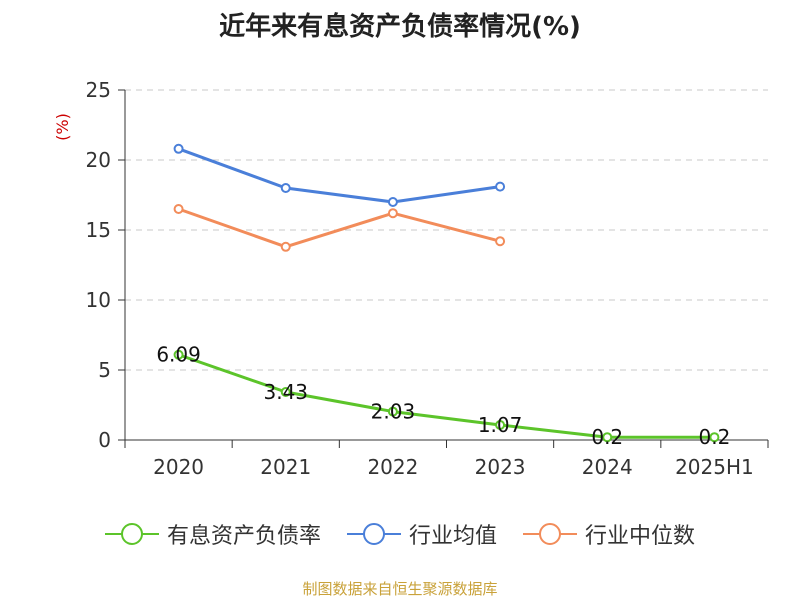 The width and height of the screenshot is (800, 600). Describe the element at coordinates (400, 589) in the screenshot. I see `data-source-note: 制图数据来自恒生聚源数据库` at that location.